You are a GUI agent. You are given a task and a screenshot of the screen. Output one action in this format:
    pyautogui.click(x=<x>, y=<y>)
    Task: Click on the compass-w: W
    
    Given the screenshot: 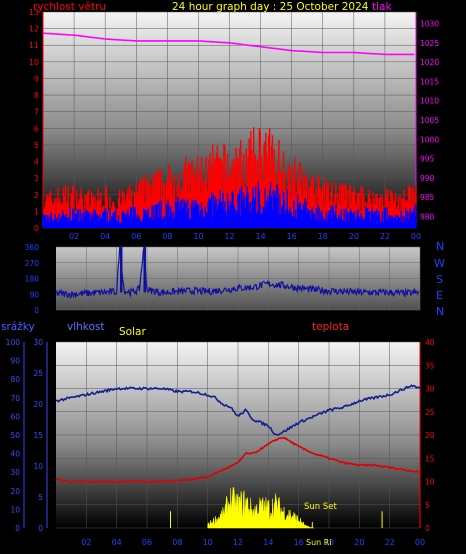 What is the action you would take?
    pyautogui.click(x=439, y=263)
    